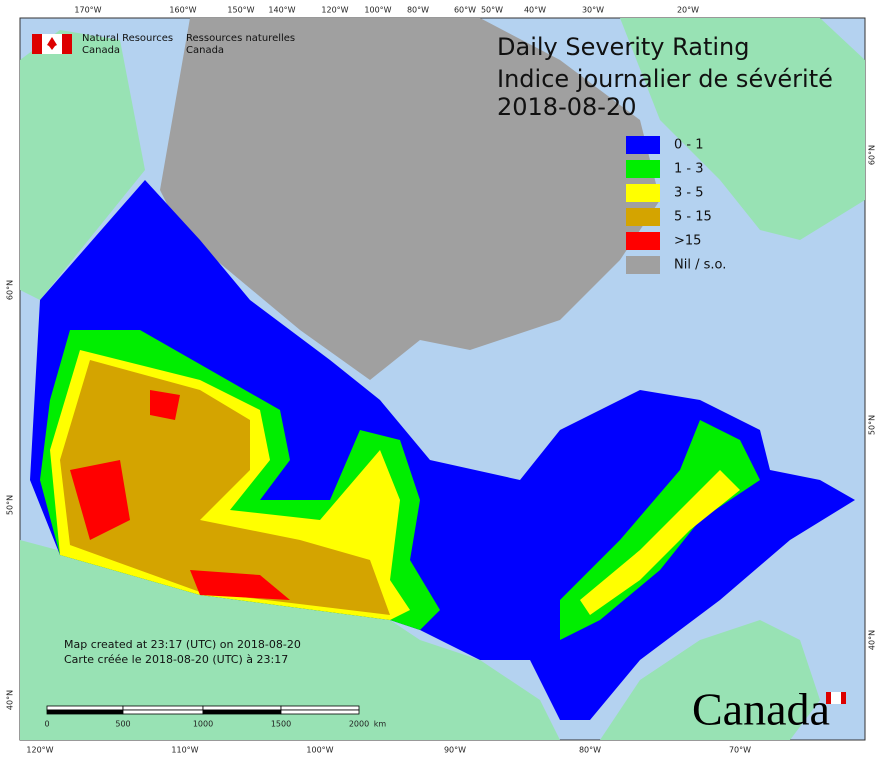  What do you see at coordinates (182, 644) in the screenshot?
I see `map-note: Map created at 23:17 (UTC) on 2018-08-20` at bounding box center [182, 644].